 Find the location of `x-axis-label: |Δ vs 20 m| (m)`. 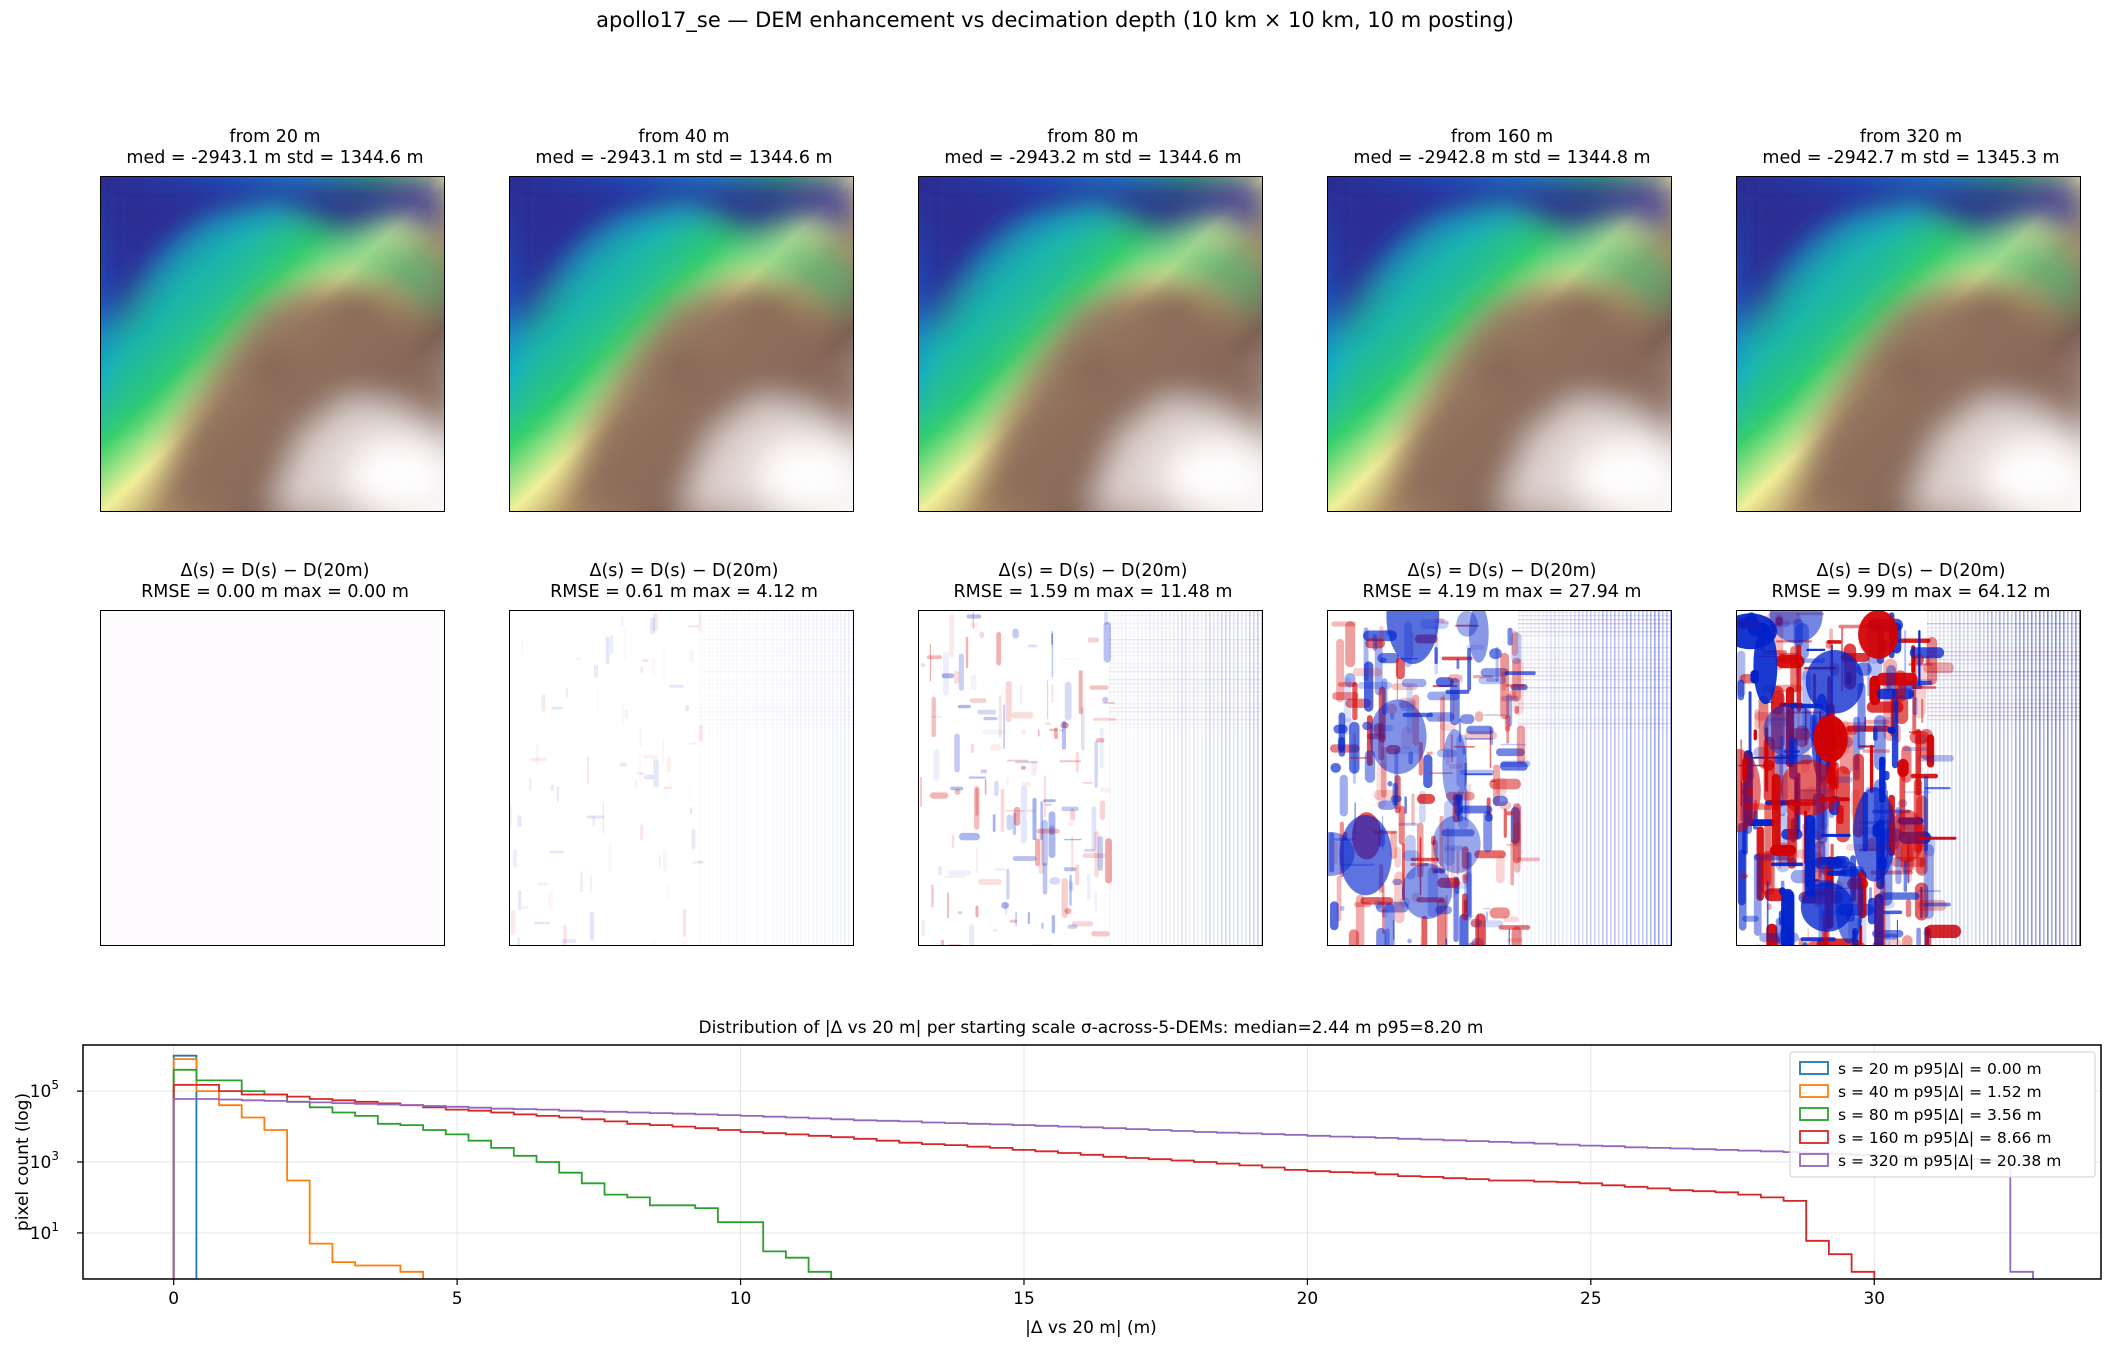

x-axis-label: |Δ vs 20 m| (m) is located at coordinates (1091, 1328).